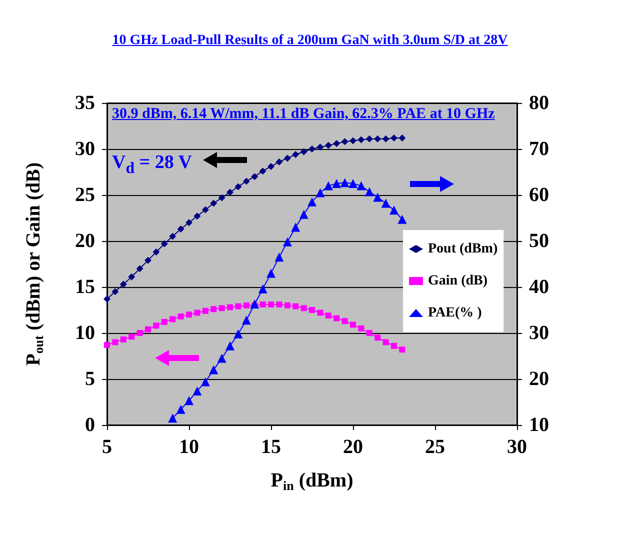 This screenshot has width=620, height=539. I want to click on y-tick-label: 35, so click(85, 103).